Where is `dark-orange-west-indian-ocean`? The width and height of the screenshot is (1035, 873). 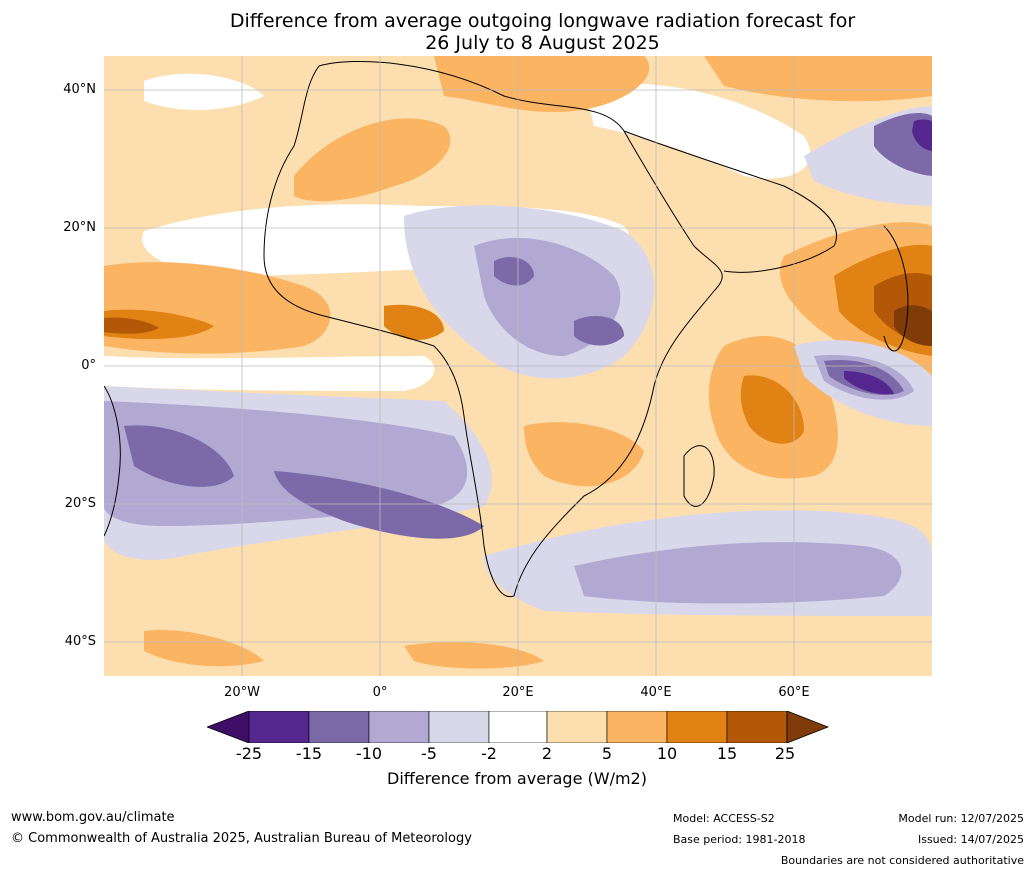
dark-orange-west-indian-ocean is located at coordinates (772, 409).